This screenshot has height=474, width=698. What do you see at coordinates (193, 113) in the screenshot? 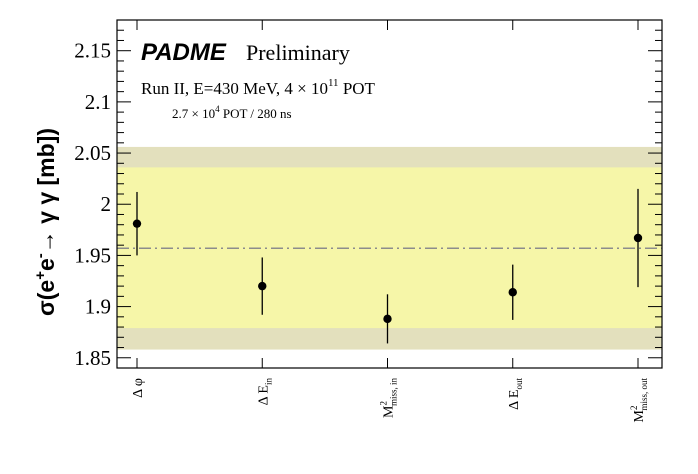
I see `rate-info-text: 2.7 × 10` at bounding box center [193, 113].